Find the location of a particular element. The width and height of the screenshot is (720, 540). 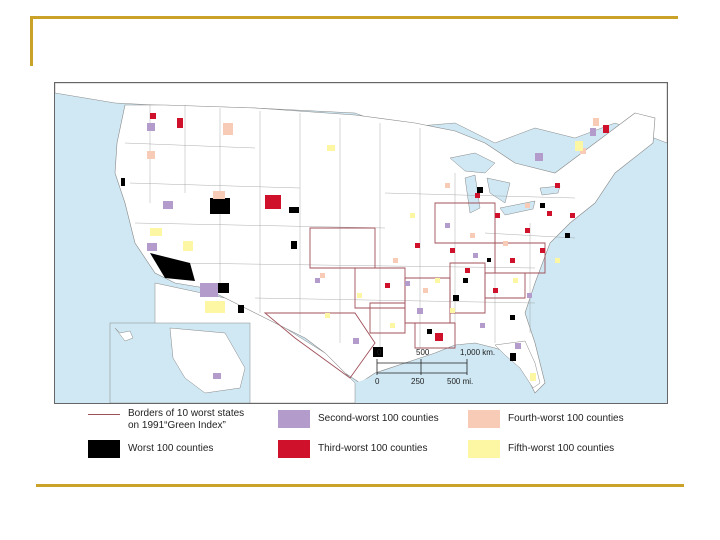

legend-item-fifth-worst-100: Fifth-worst 100 counties is located at coordinates (541, 449).